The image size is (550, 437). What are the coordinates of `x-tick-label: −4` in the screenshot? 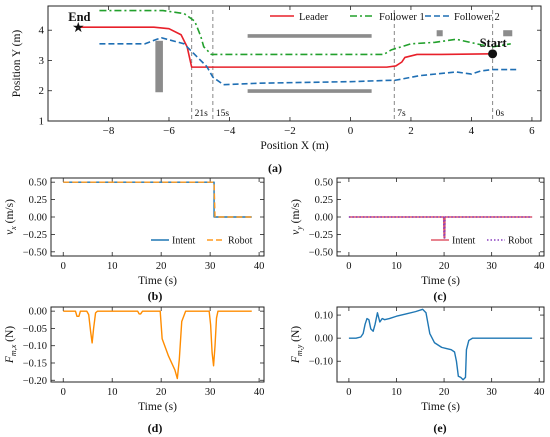 It's located at (230, 131).